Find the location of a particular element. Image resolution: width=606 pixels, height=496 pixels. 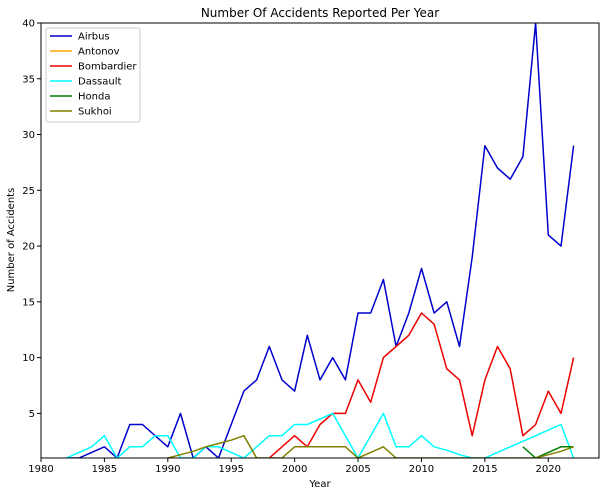

legend-label-antonov: Antonov is located at coordinates (99, 52).